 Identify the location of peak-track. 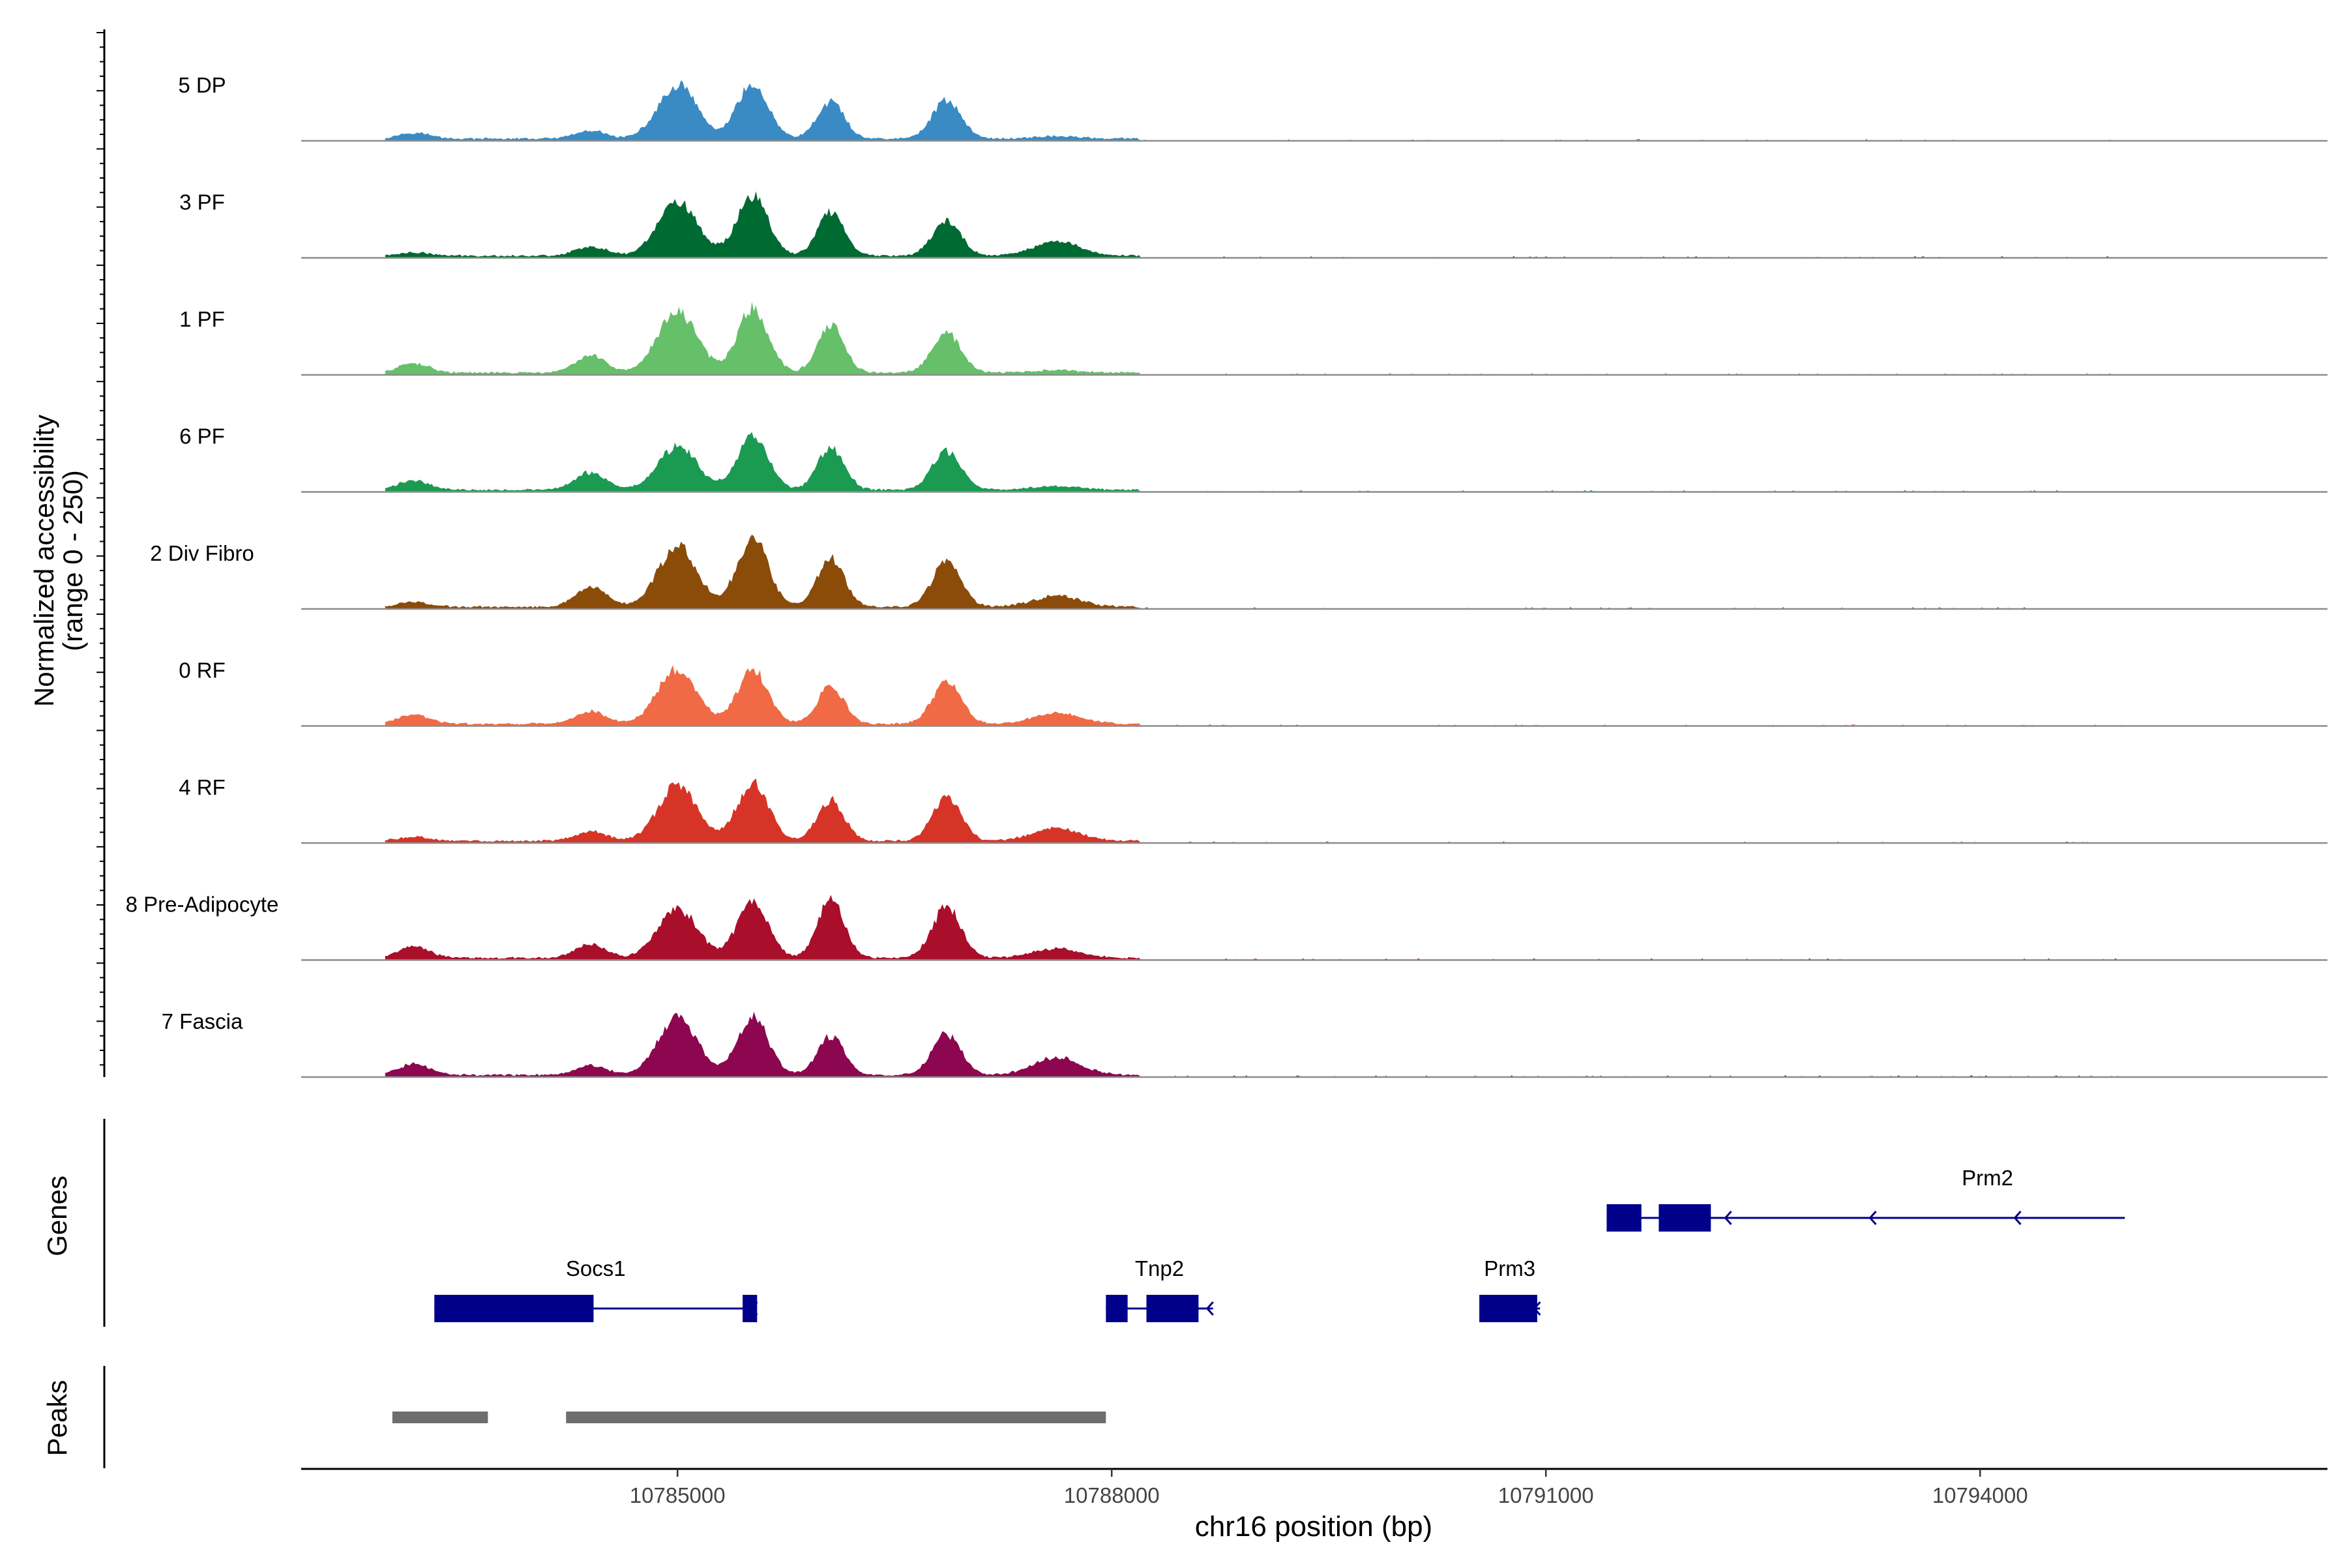
(604, 1417).